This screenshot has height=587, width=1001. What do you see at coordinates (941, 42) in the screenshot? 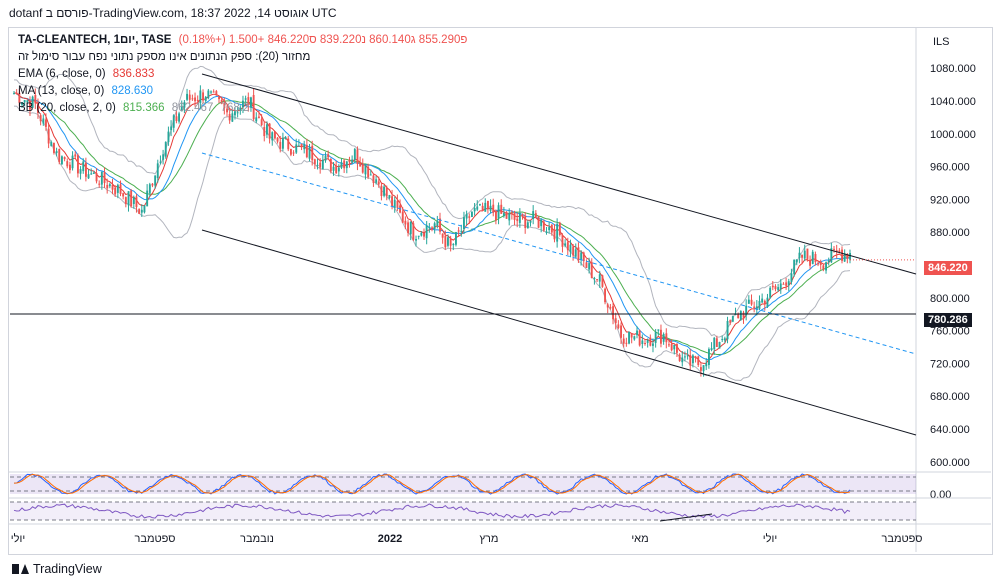
I see `currency-label: ILS` at bounding box center [941, 42].